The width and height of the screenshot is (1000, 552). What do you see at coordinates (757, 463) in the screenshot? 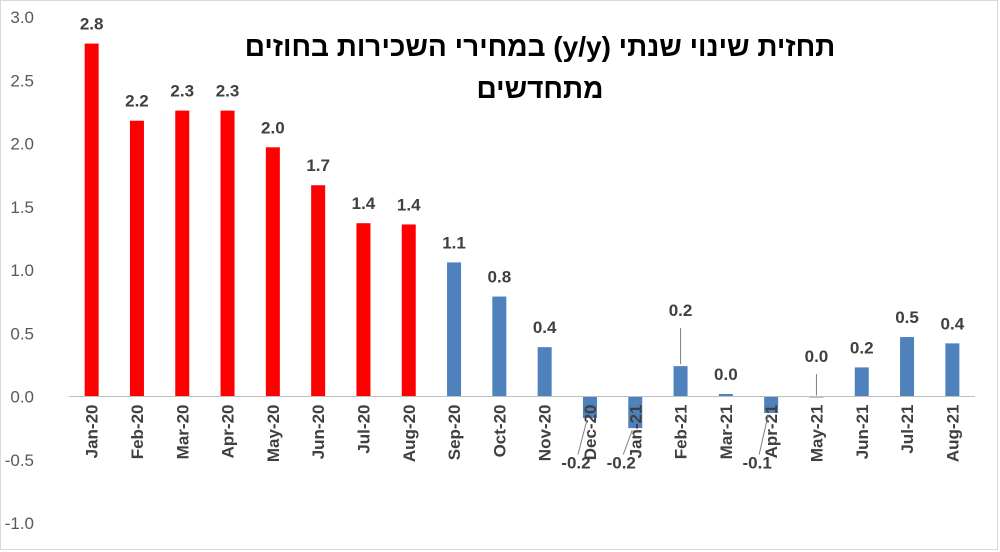
I see `data-label: -0.1` at bounding box center [757, 463].